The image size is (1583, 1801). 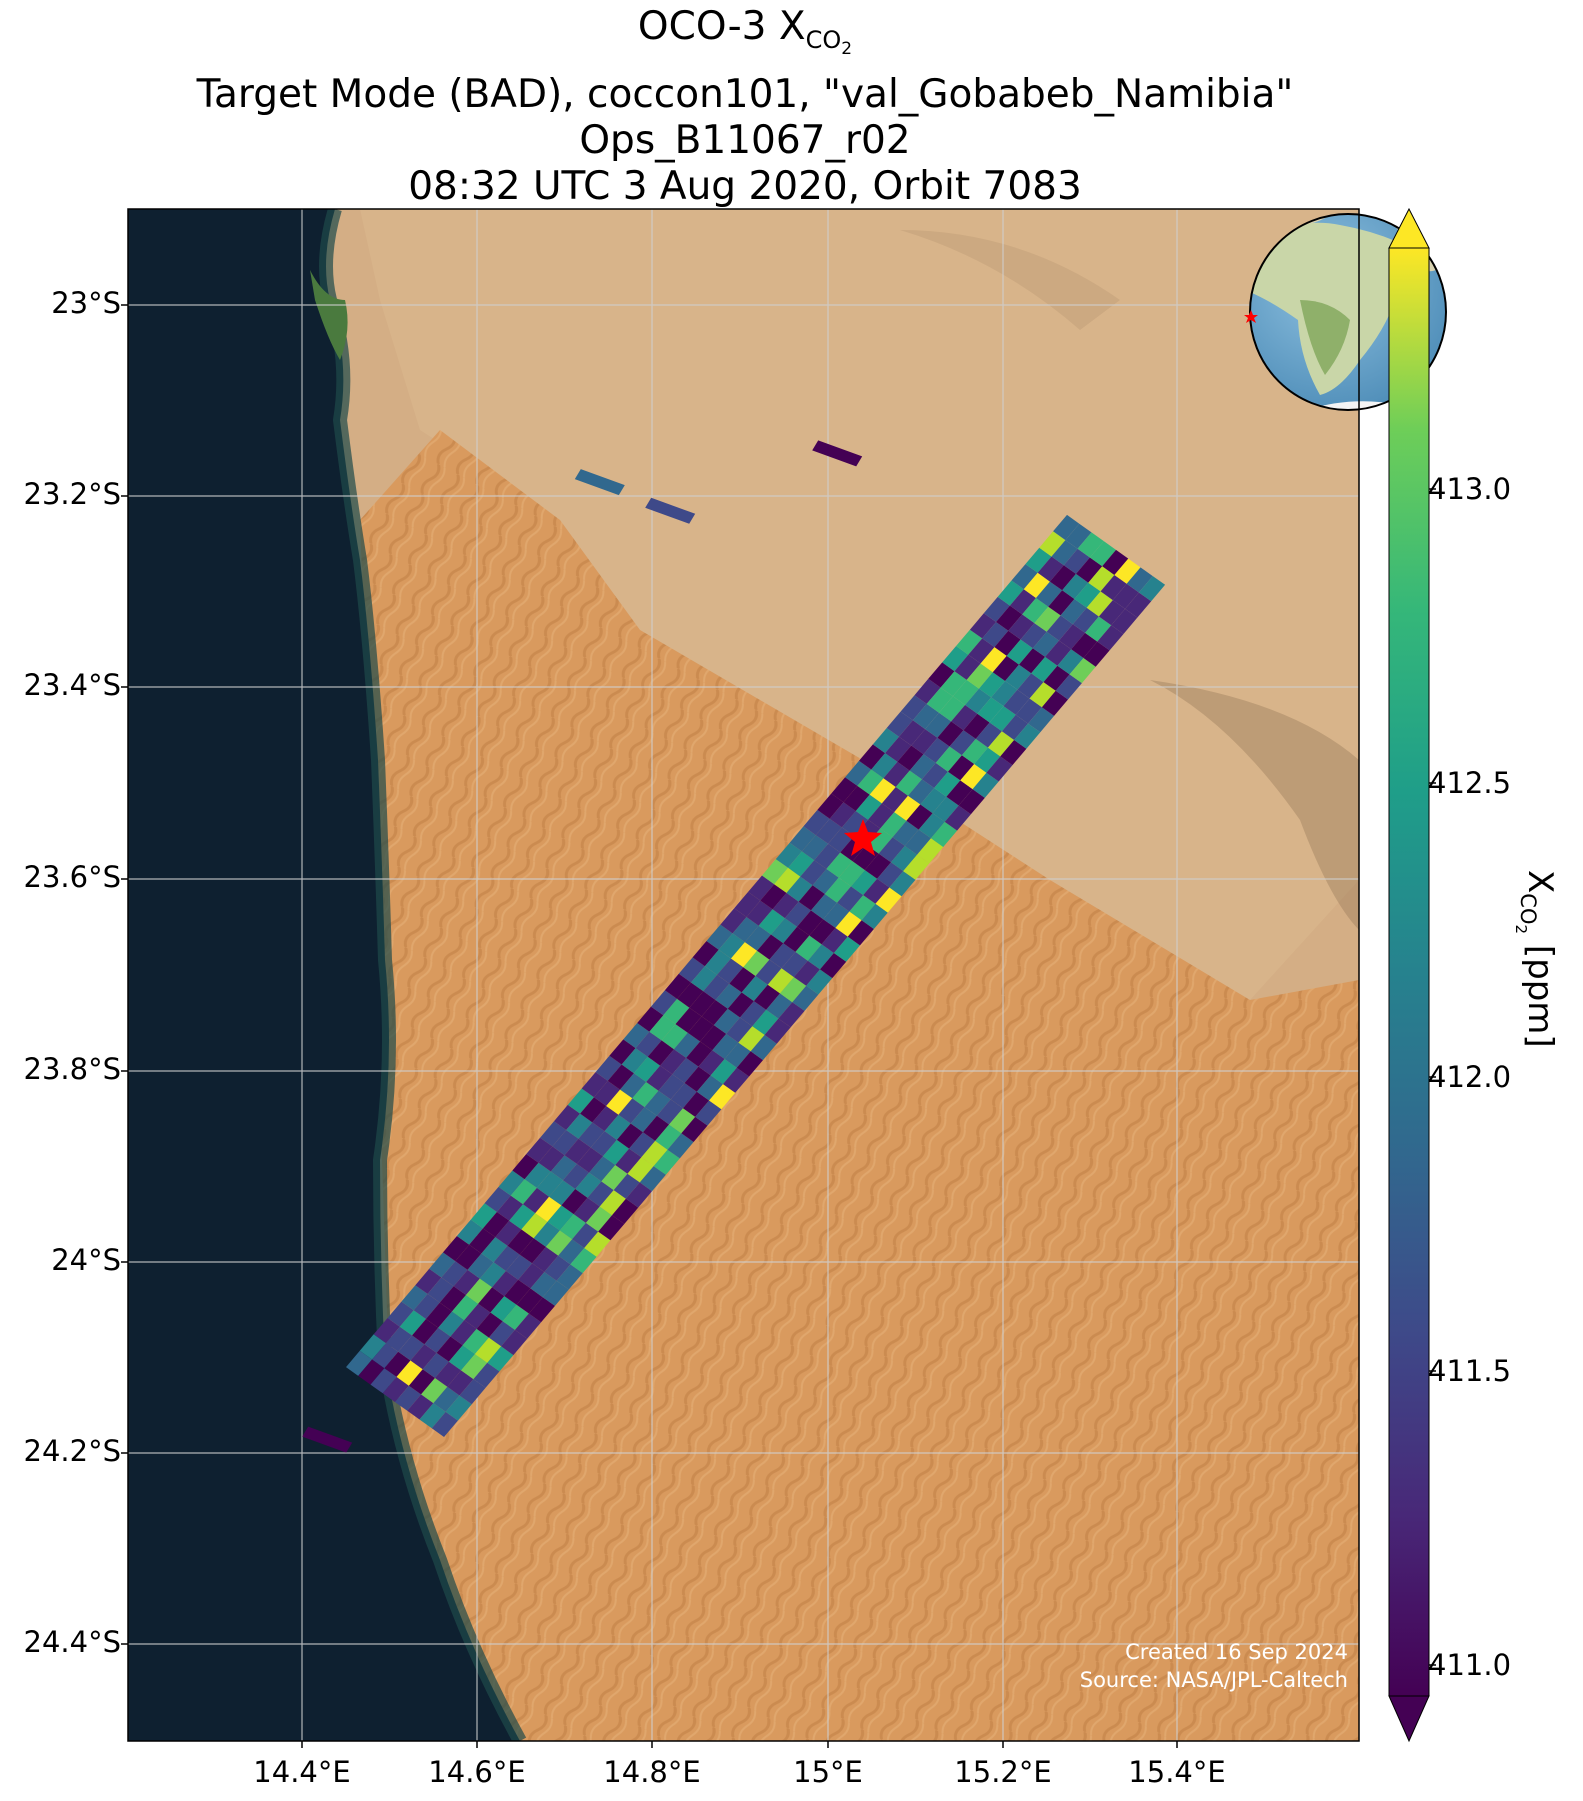 I want to click on globe-marker-star-icon, so click(x=1251, y=316).